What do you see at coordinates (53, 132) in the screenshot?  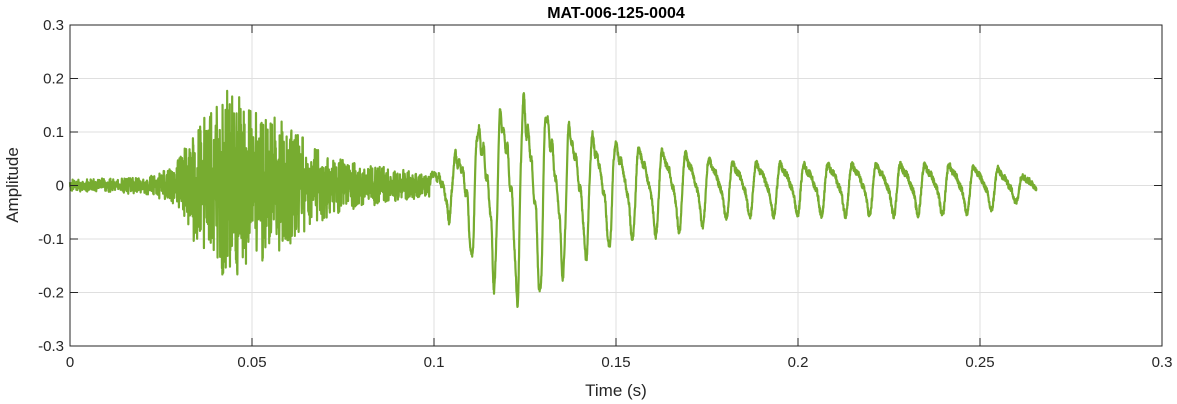 I see `y-tick-label: 0.1` at bounding box center [53, 132].